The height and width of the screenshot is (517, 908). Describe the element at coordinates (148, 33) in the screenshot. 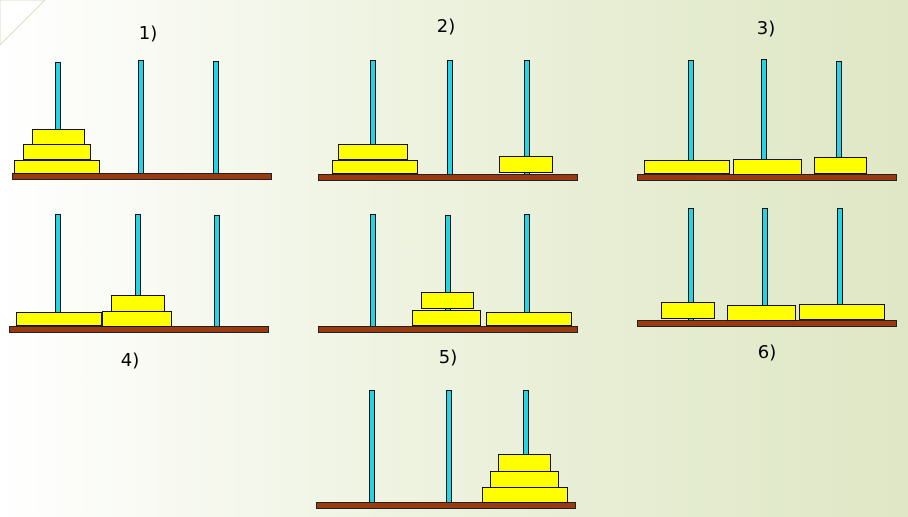

I see `panel-label-1: 1)` at that location.